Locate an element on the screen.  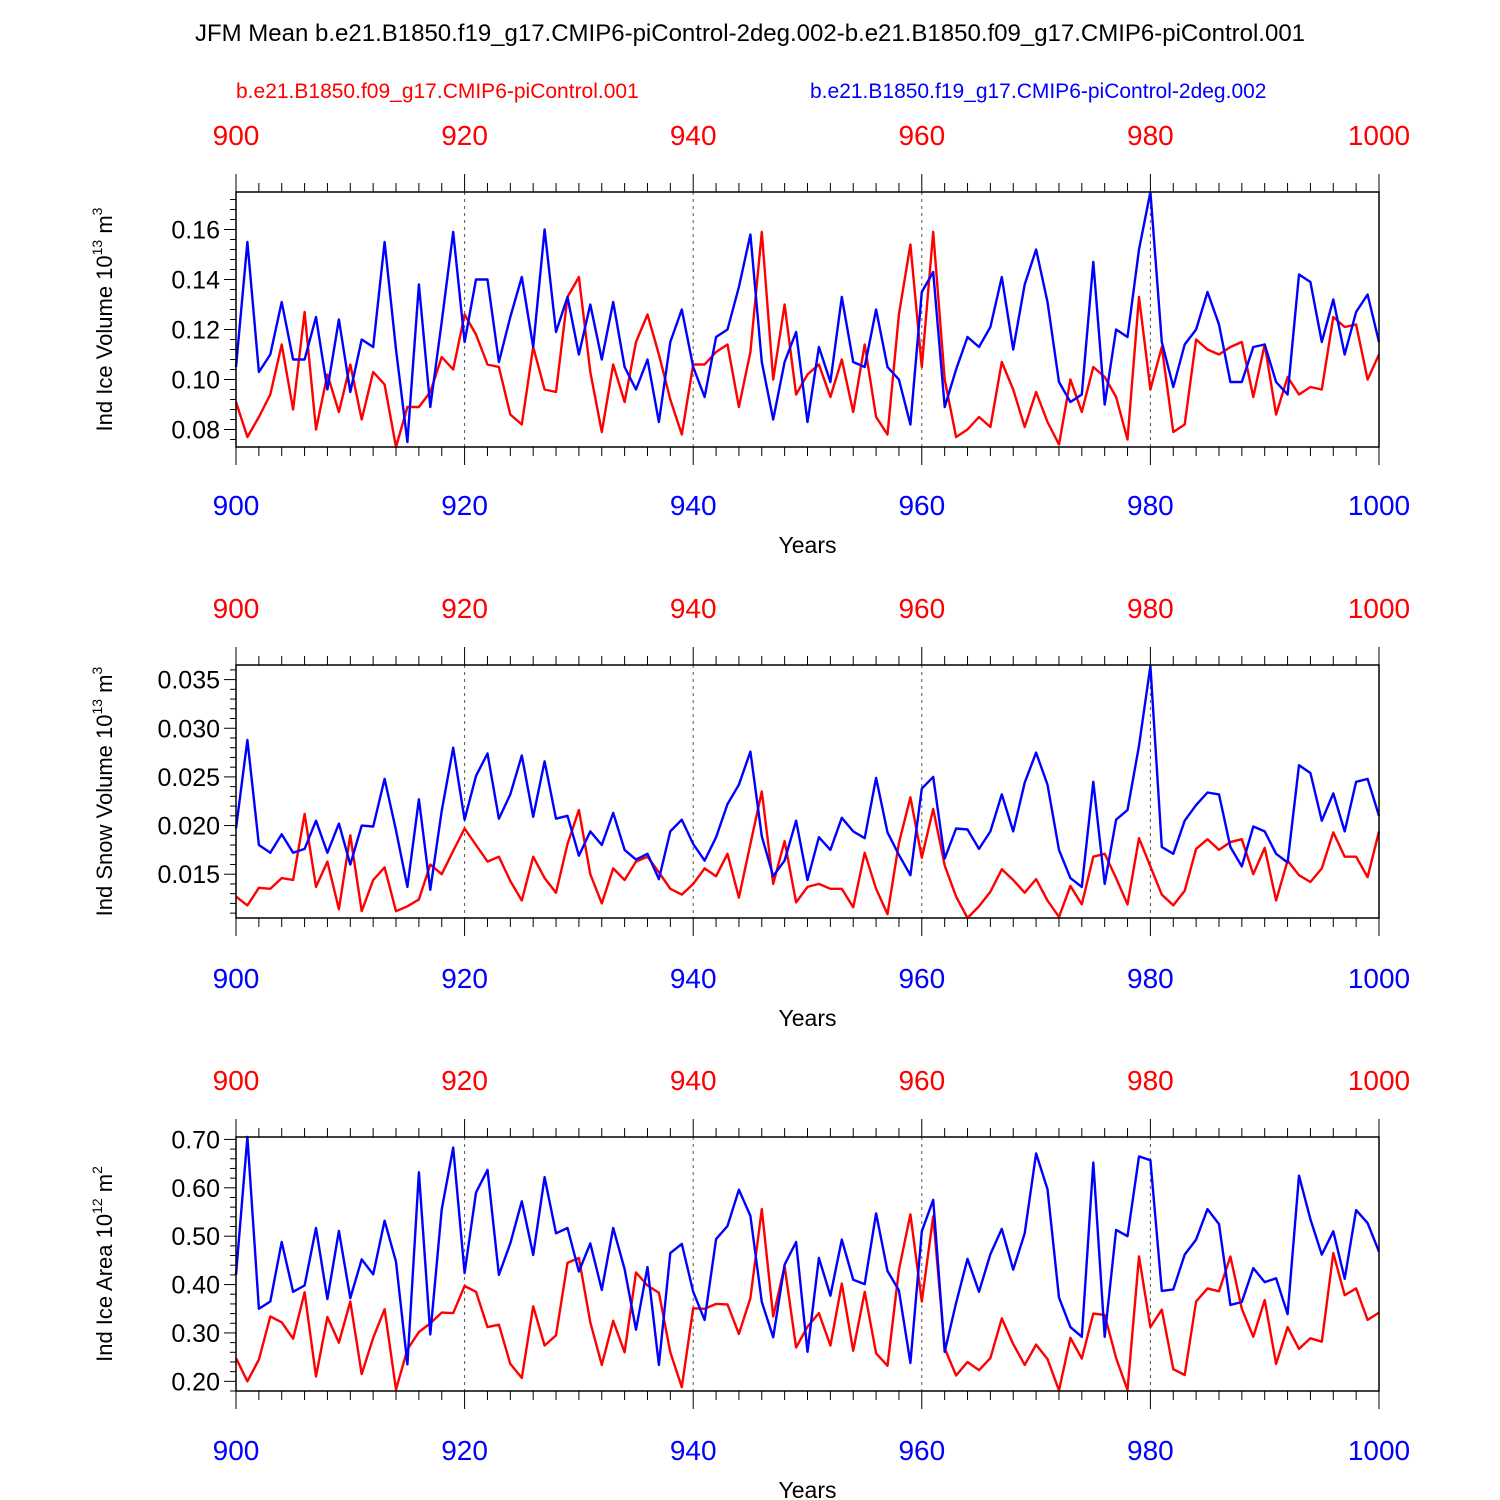
y-tick-label: 0.08 is located at coordinates (195, 431).